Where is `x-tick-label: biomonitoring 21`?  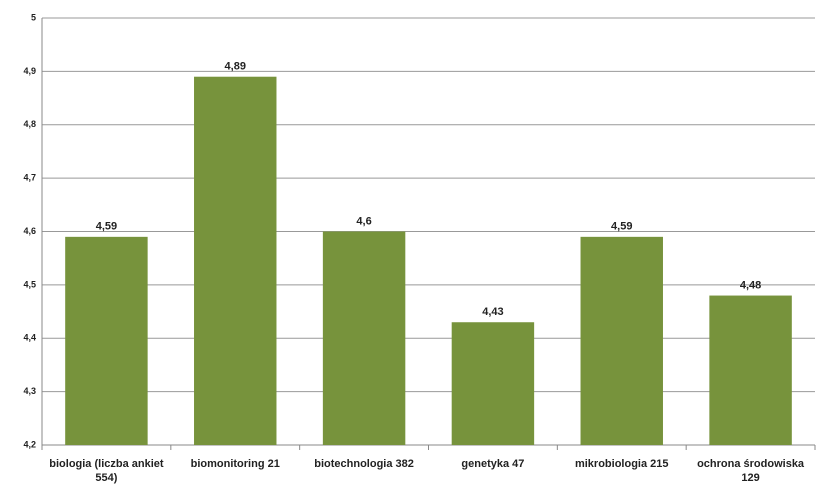
x-tick-label: biomonitoring 21 is located at coordinates (235, 464).